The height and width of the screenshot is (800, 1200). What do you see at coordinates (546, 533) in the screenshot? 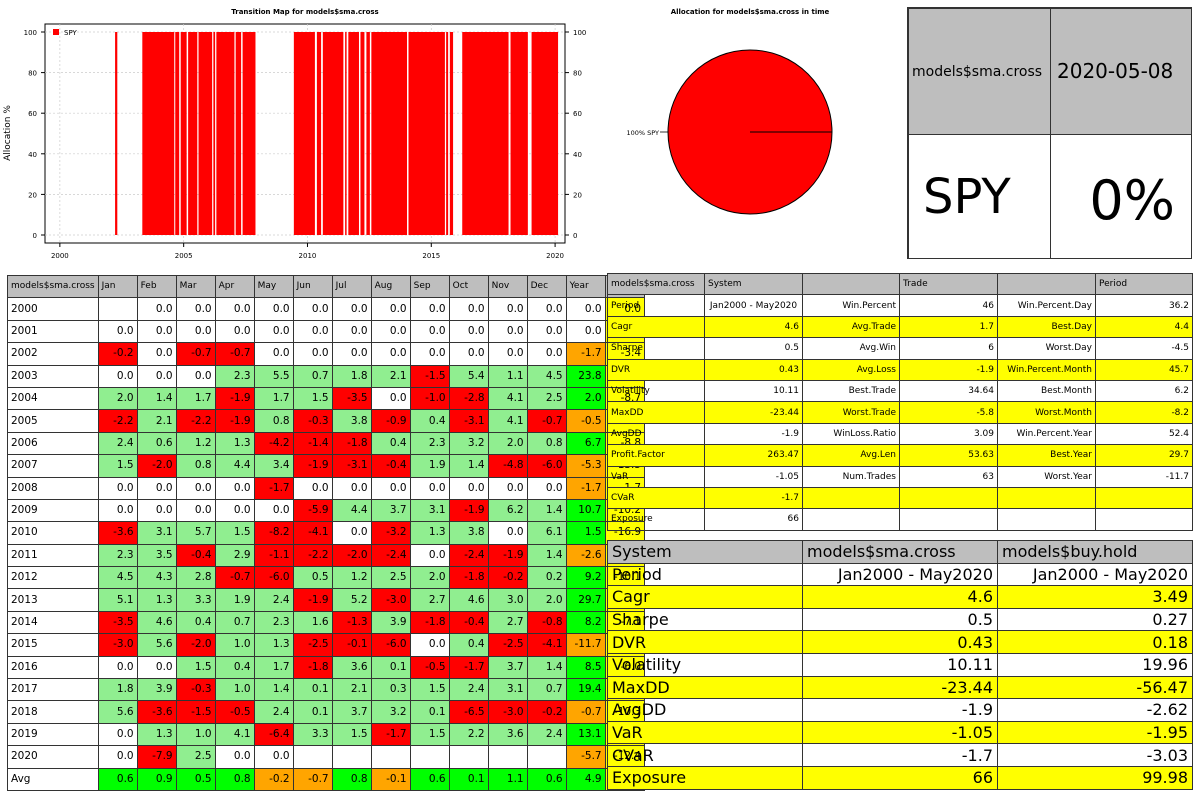
I see `return-cell: 6.1` at bounding box center [546, 533].